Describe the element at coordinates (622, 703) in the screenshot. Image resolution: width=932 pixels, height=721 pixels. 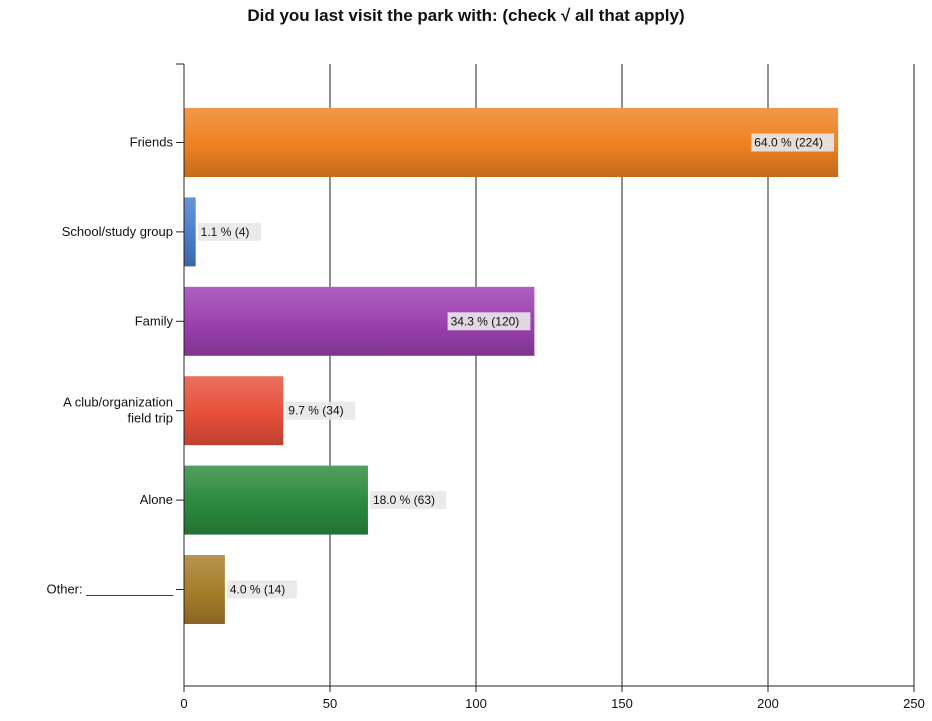
I see `x-tick-label: 150` at that location.